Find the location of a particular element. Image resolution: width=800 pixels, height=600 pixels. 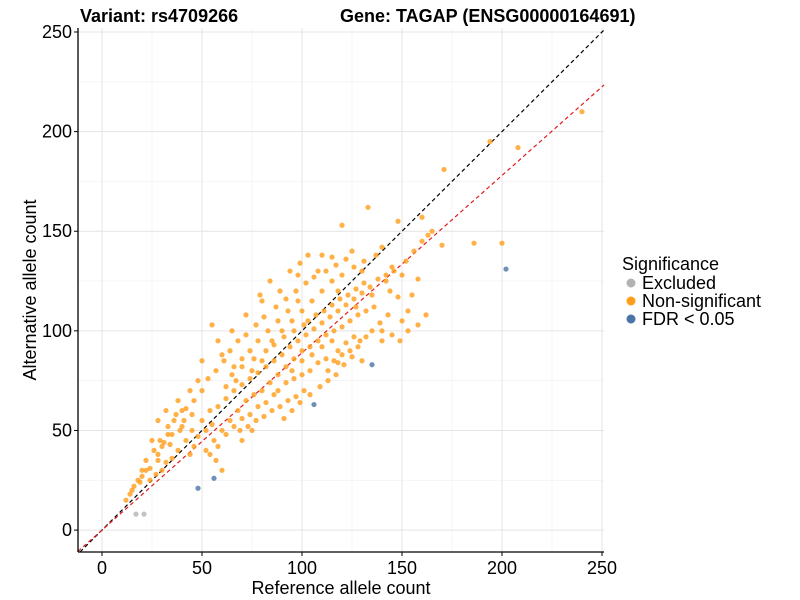

legend-label-excluded: Excluded is located at coordinates (679, 283).